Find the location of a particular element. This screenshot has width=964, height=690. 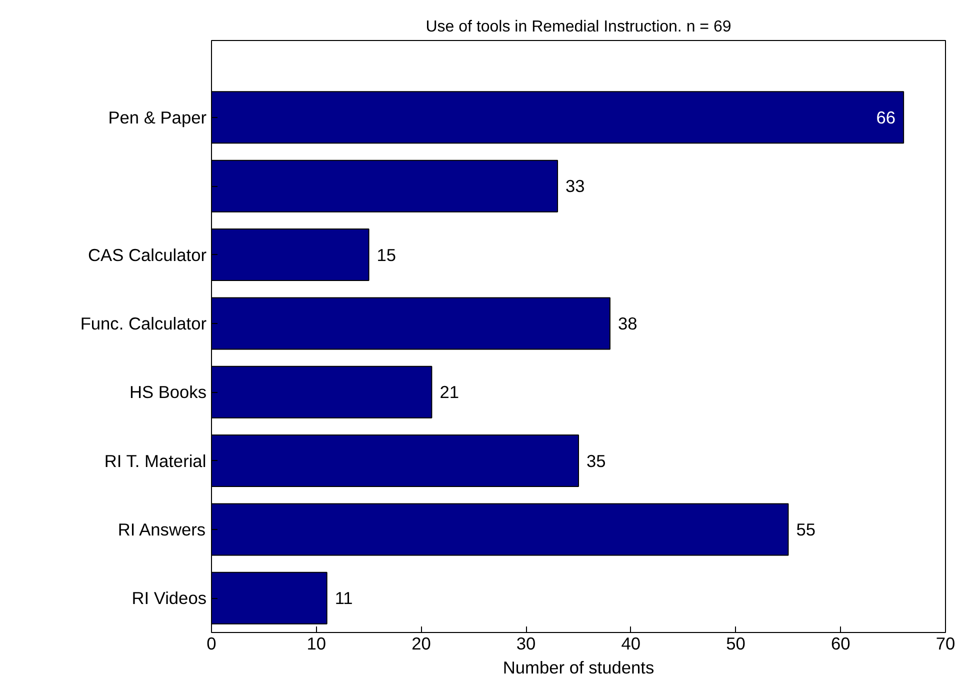

chart-title: Use of tools in Remedial Instruction. n = 69 is located at coordinates (579, 27).